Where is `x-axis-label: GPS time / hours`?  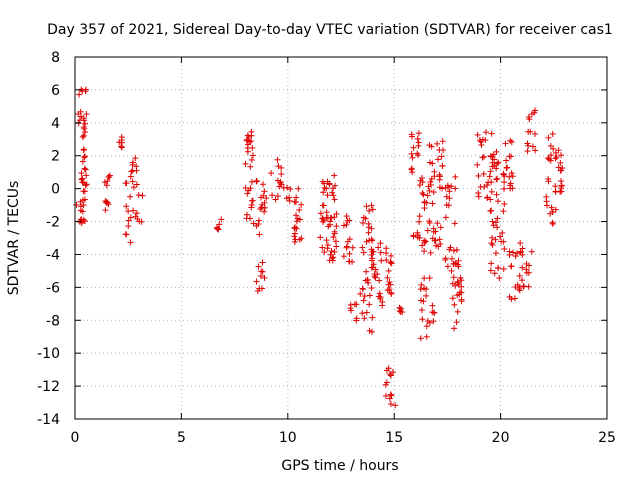
x-axis-label: GPS time / hours is located at coordinates (339, 466).